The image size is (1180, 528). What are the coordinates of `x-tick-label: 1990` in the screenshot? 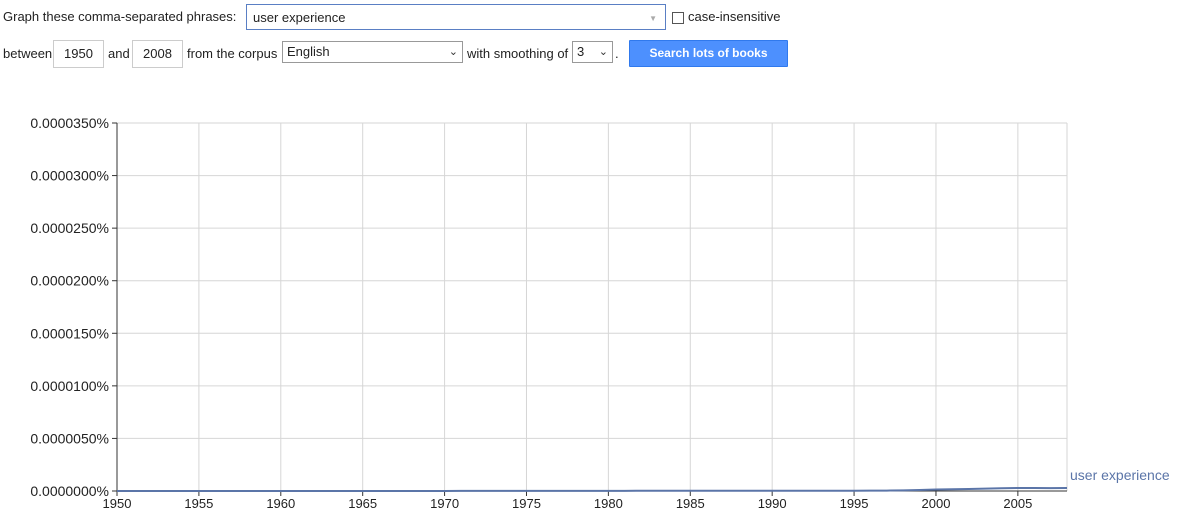 It's located at (772, 503).